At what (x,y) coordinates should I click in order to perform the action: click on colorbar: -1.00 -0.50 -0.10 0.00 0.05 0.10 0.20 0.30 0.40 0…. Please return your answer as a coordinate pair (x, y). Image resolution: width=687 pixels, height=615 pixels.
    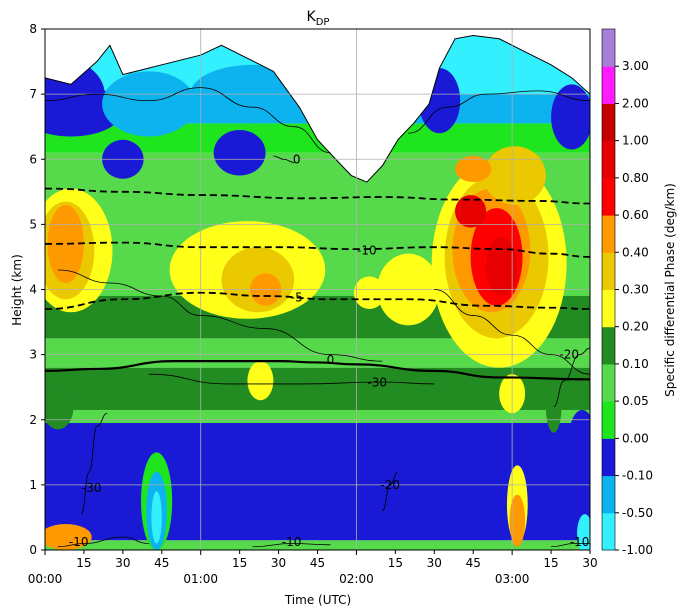
    Looking at the image, I should click on (627, 292).